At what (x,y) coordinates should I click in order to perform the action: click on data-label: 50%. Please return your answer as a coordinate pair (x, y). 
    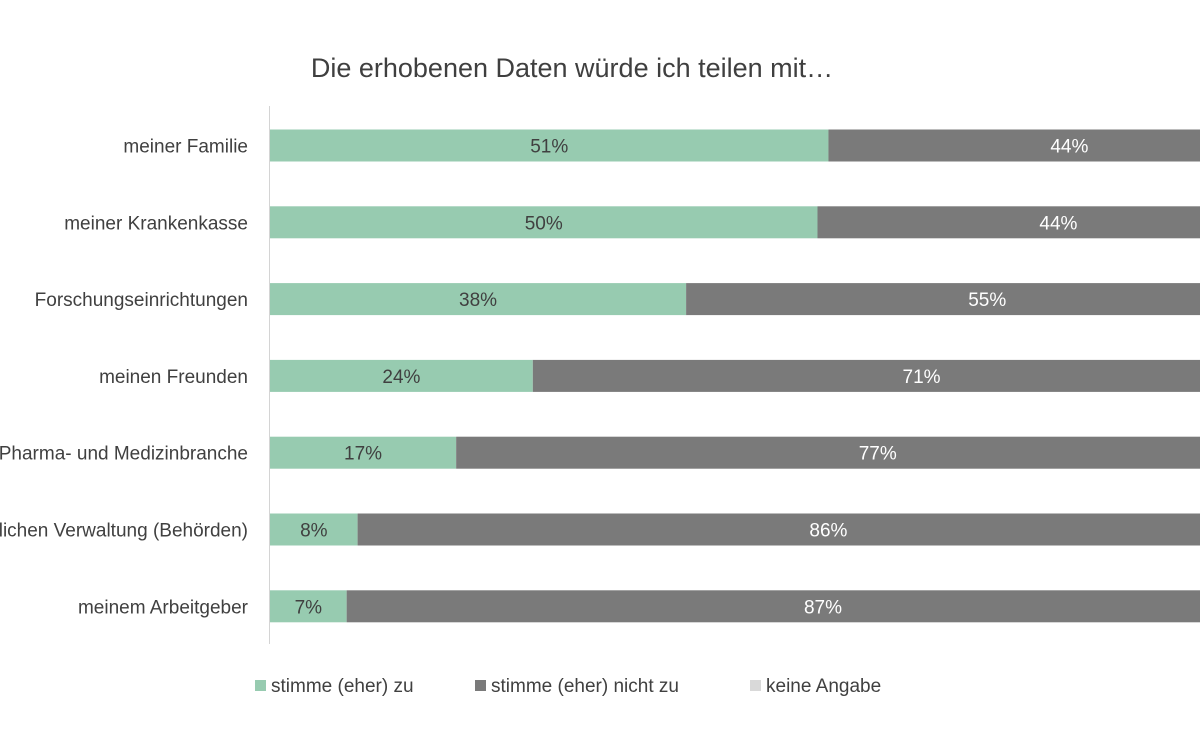
    Looking at the image, I should click on (544, 223).